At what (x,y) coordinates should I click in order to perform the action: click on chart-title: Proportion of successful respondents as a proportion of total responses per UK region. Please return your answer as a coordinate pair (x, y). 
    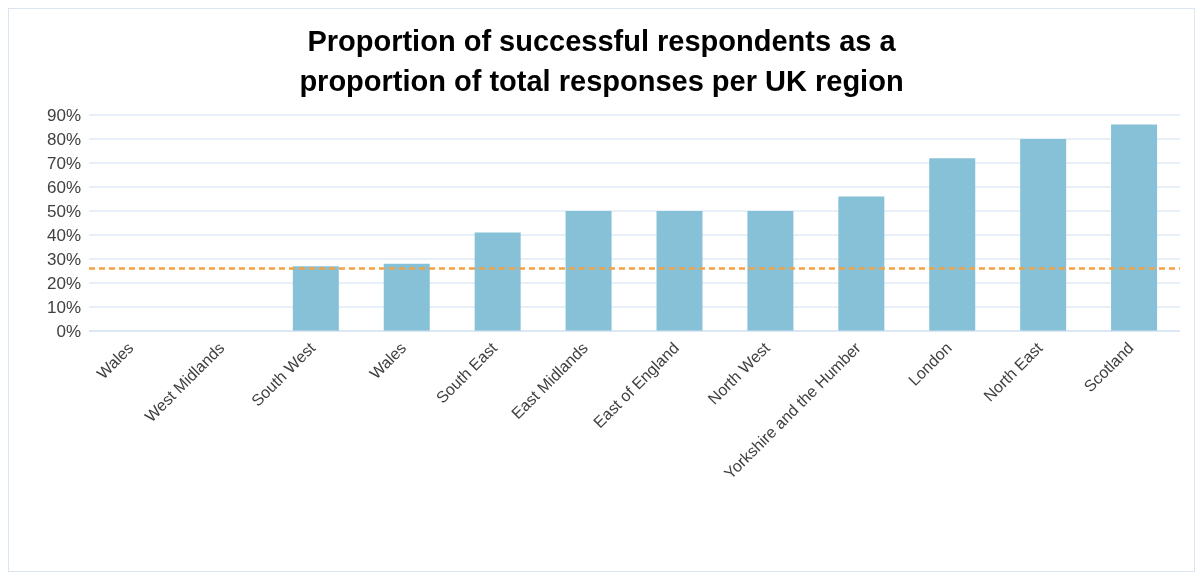
    Looking at the image, I should click on (601, 61).